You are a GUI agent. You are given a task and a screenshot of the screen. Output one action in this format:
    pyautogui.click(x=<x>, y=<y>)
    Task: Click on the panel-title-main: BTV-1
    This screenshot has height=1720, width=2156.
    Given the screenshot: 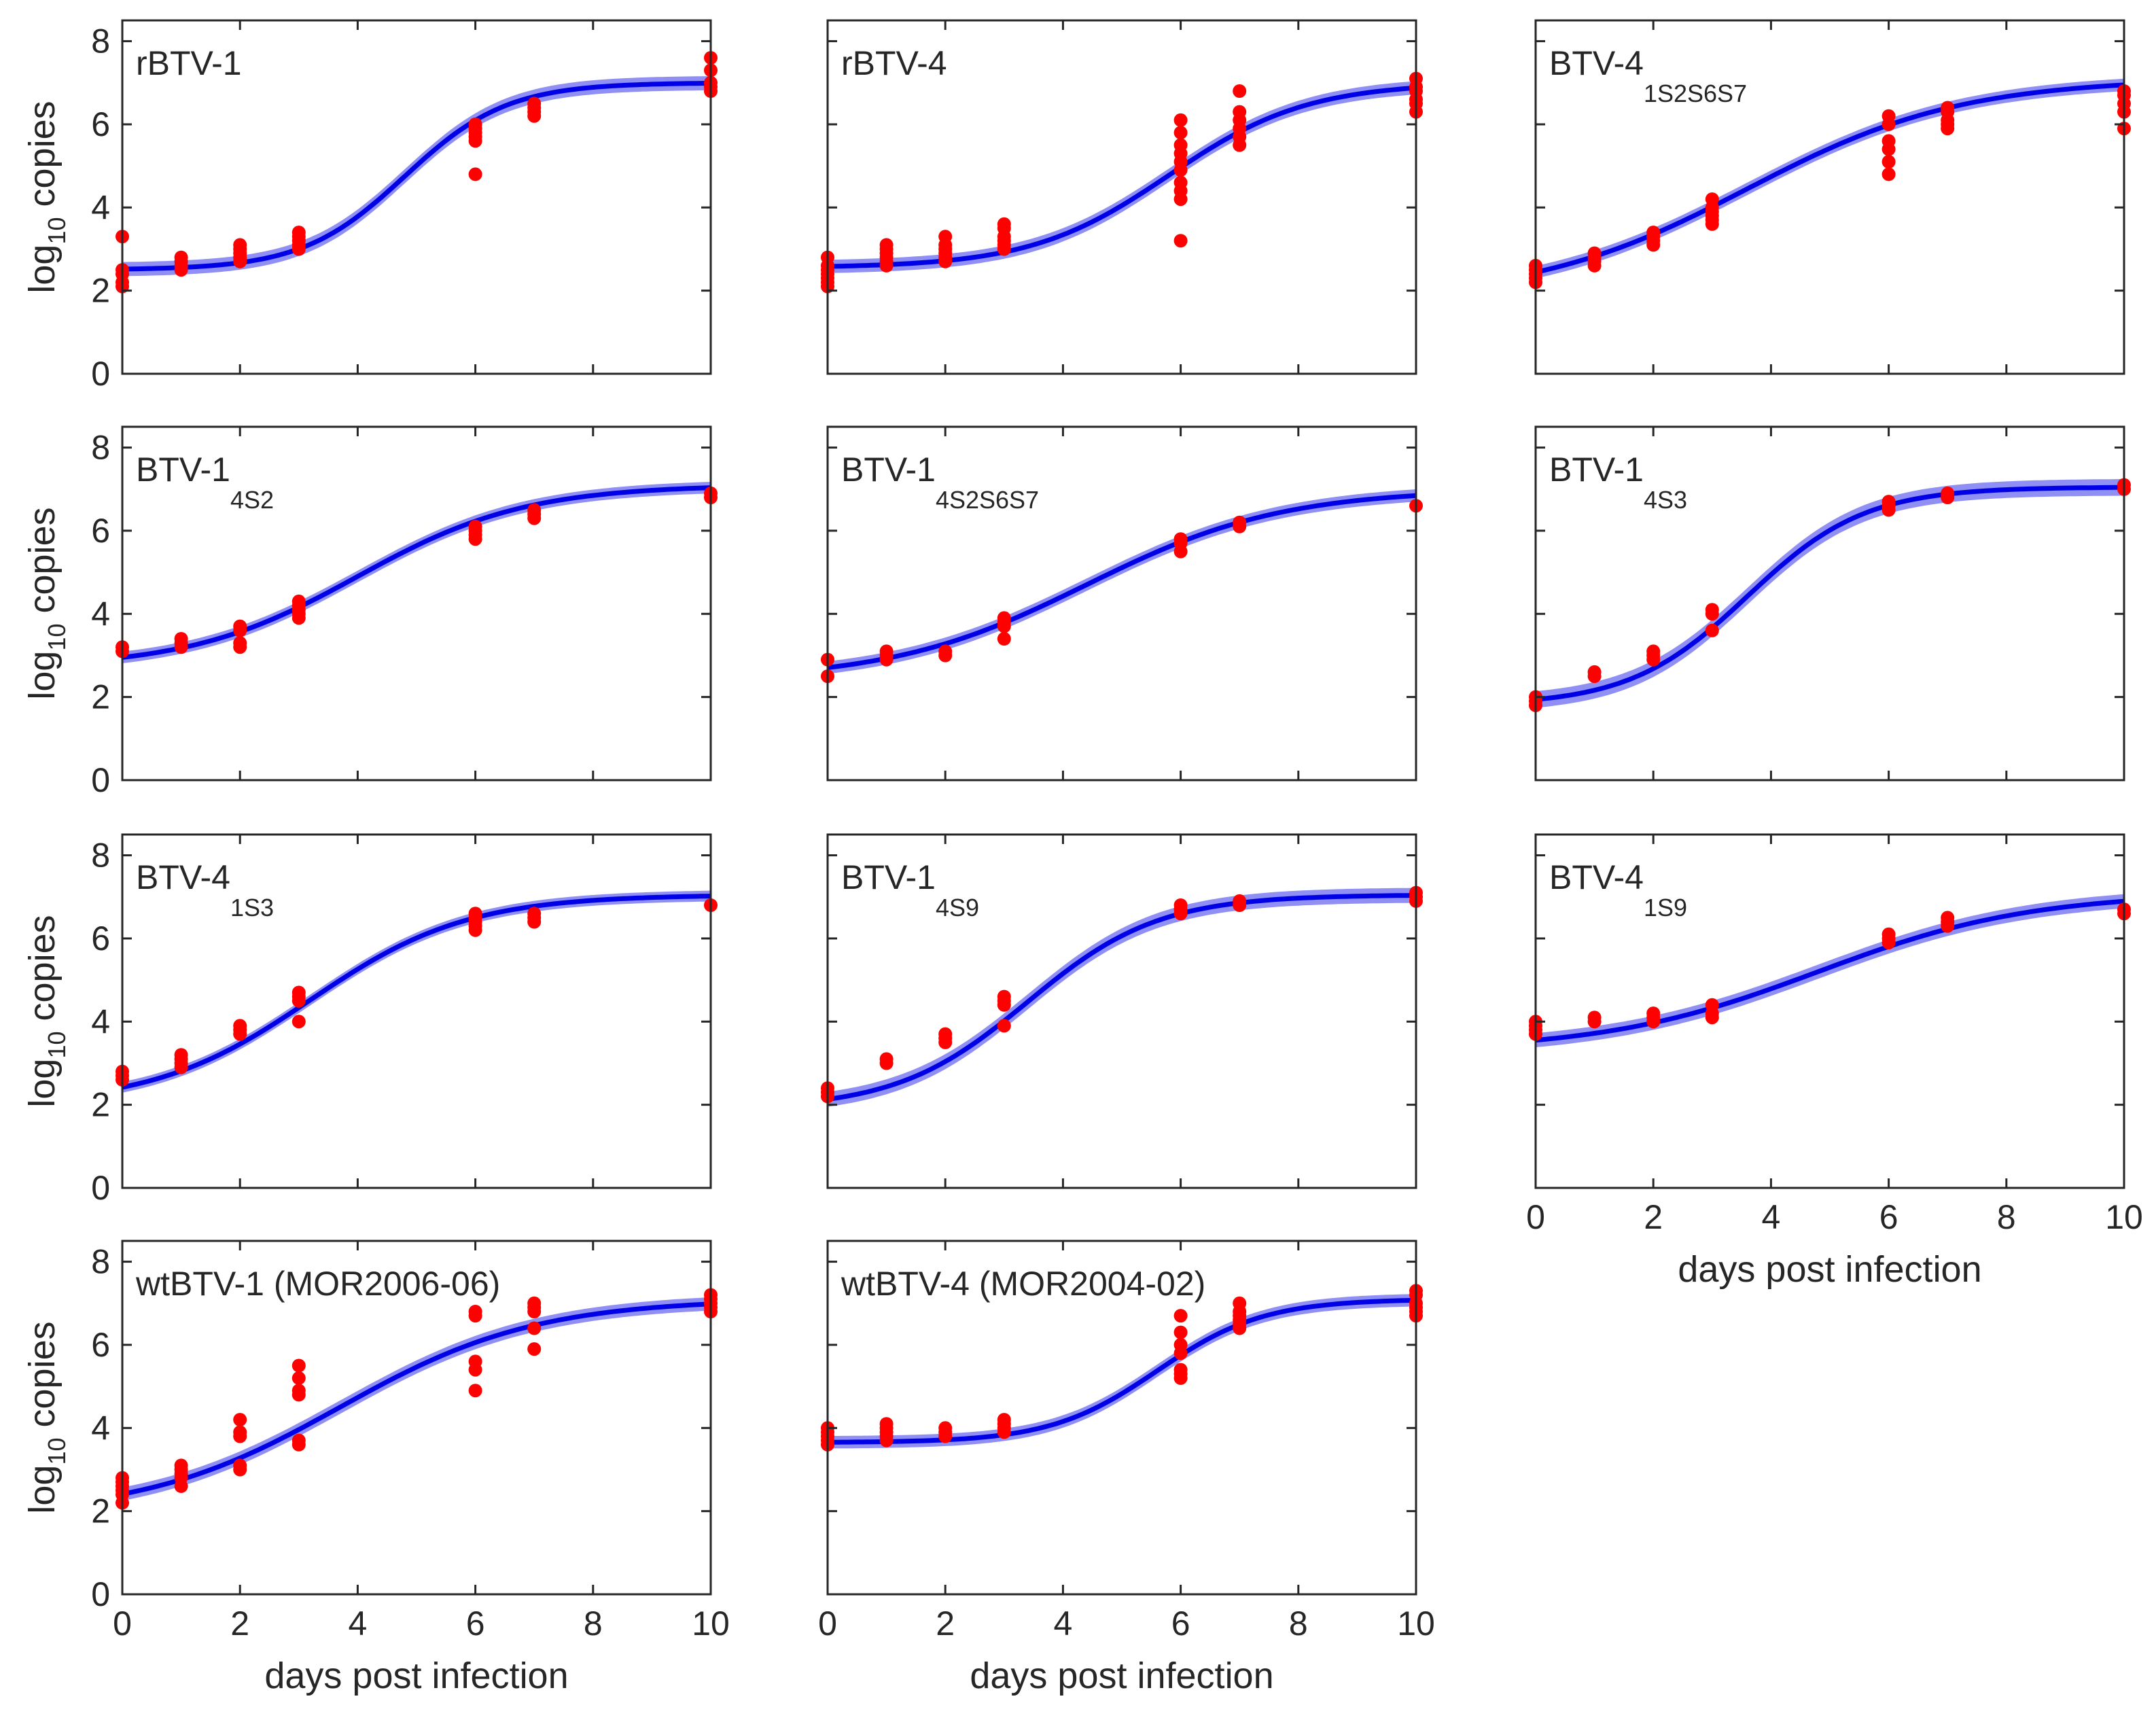 What is the action you would take?
    pyautogui.click(x=888, y=470)
    